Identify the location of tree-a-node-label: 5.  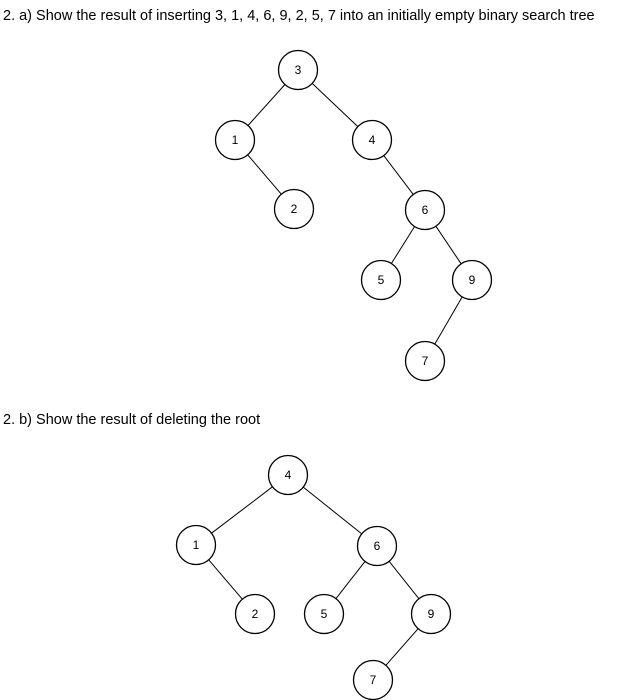
(381, 280).